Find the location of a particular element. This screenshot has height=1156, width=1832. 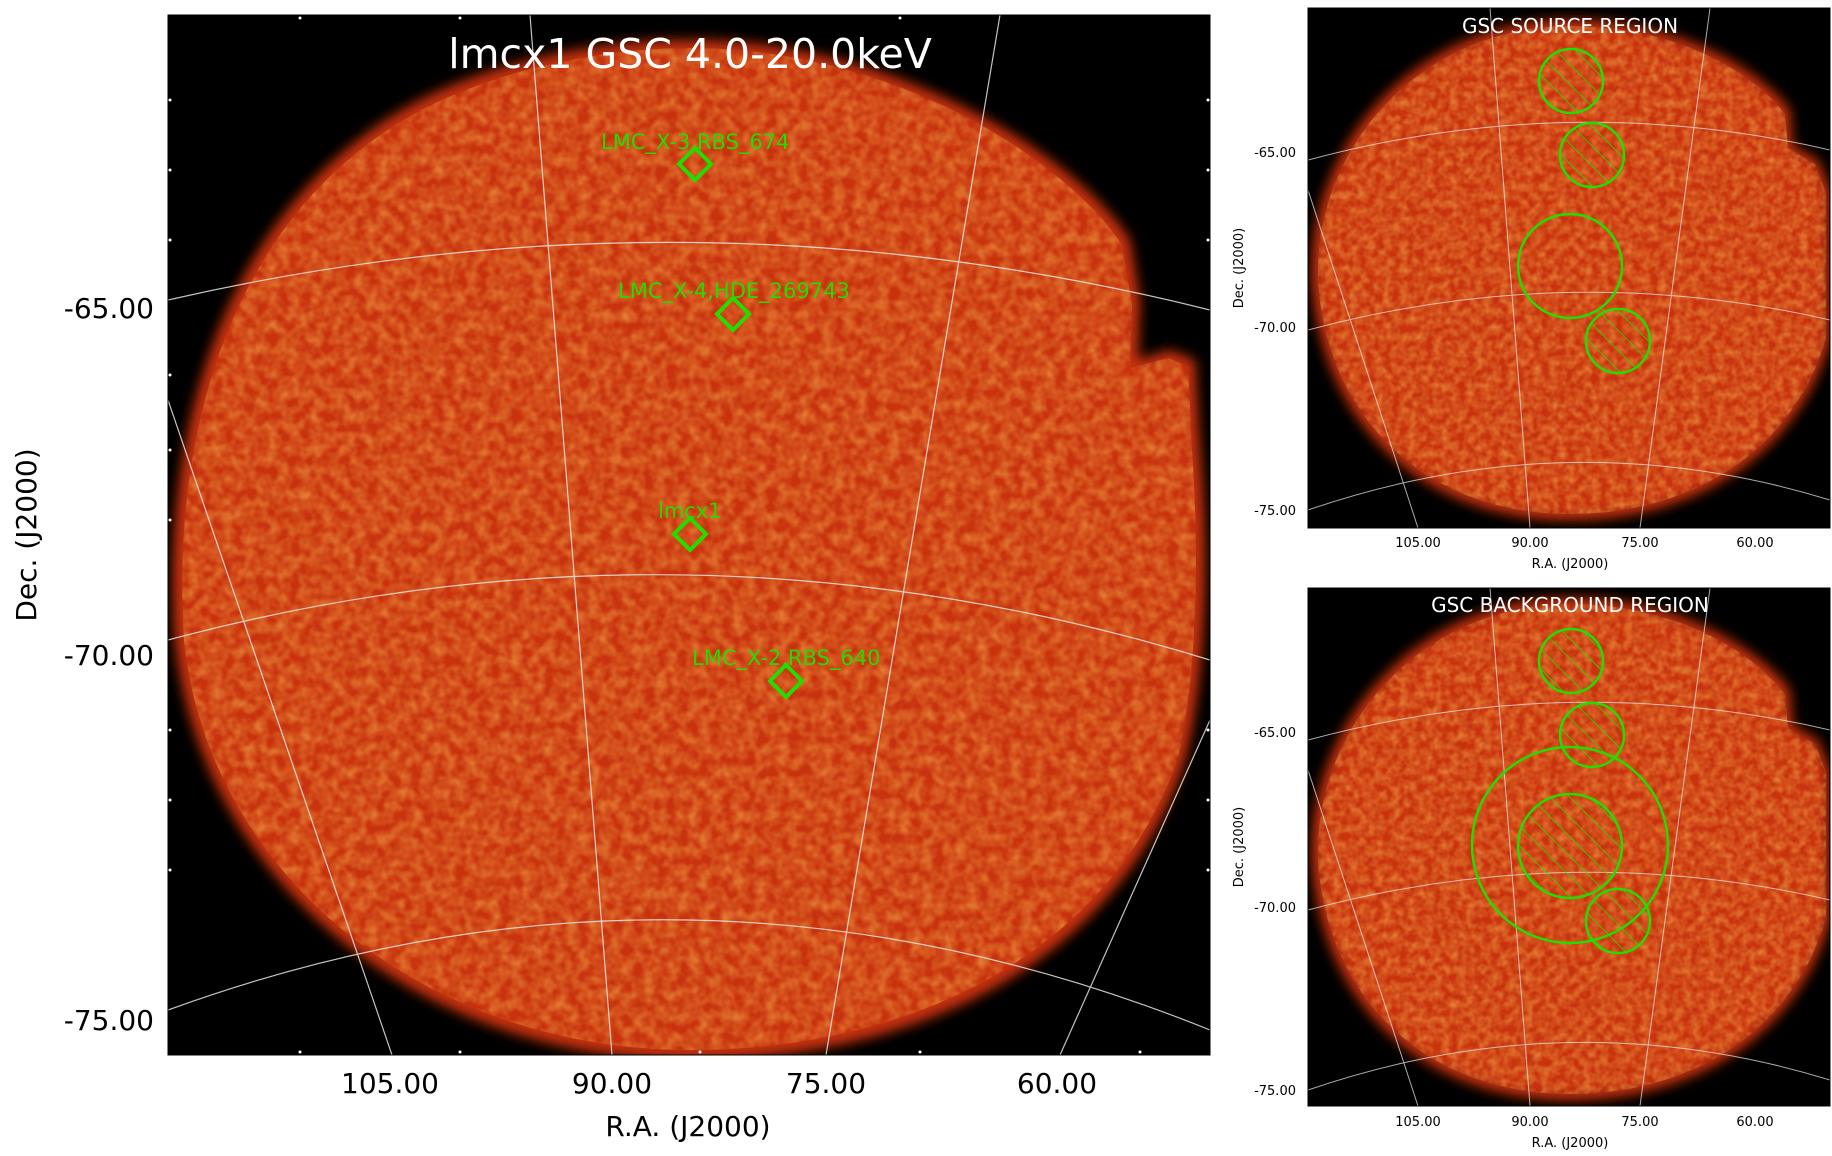

background-x-tick-labels: 105.00 90.00 75.00 60.00 is located at coordinates (1584, 1122).